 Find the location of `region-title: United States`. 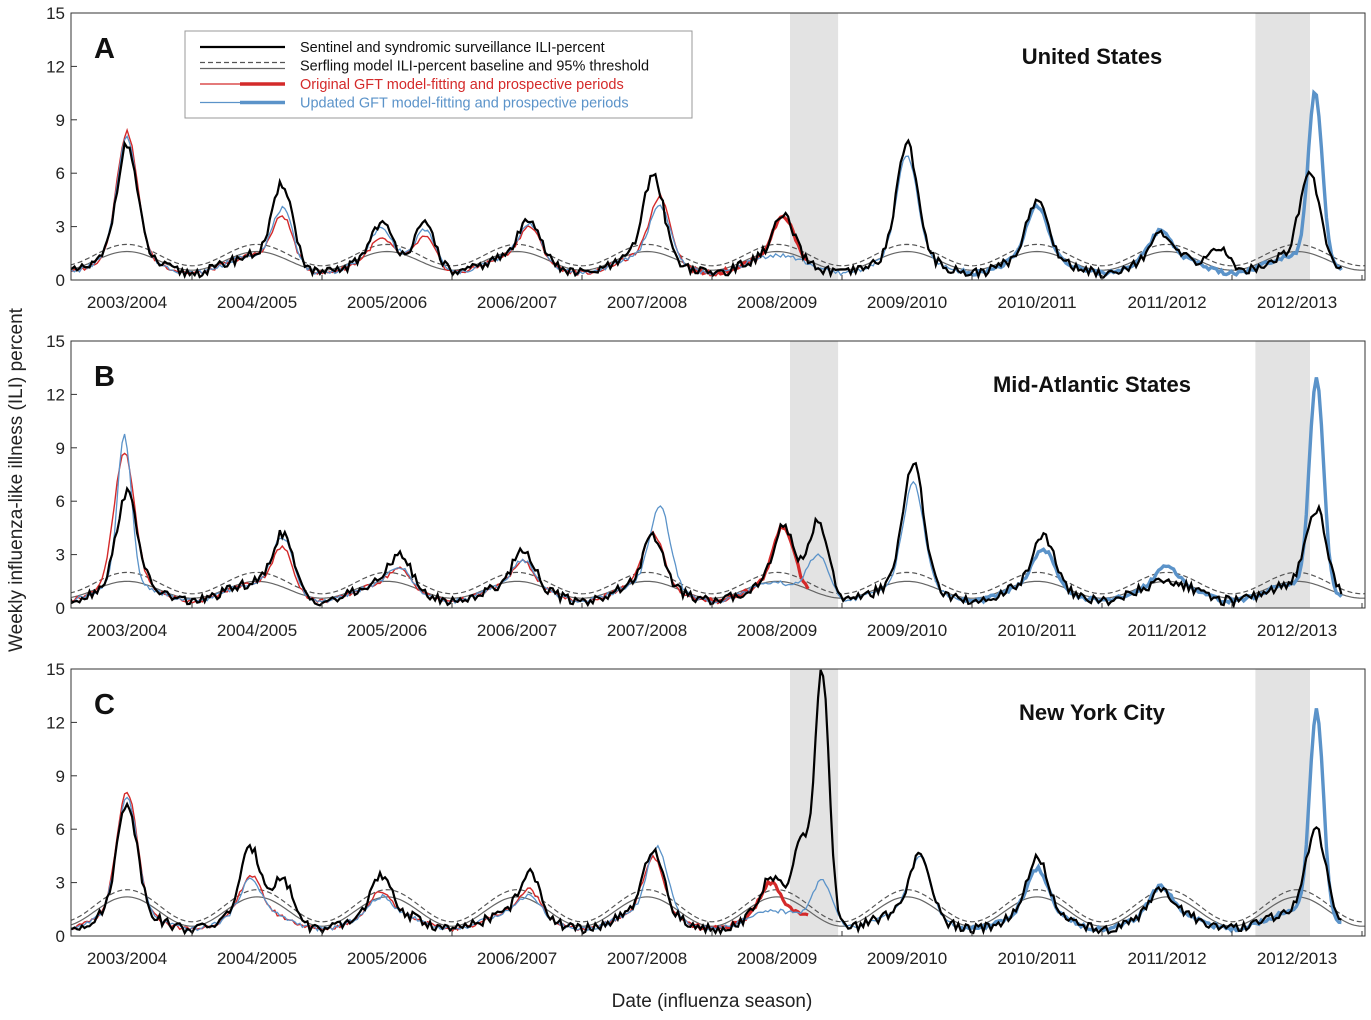

region-title: United States is located at coordinates (1092, 56).